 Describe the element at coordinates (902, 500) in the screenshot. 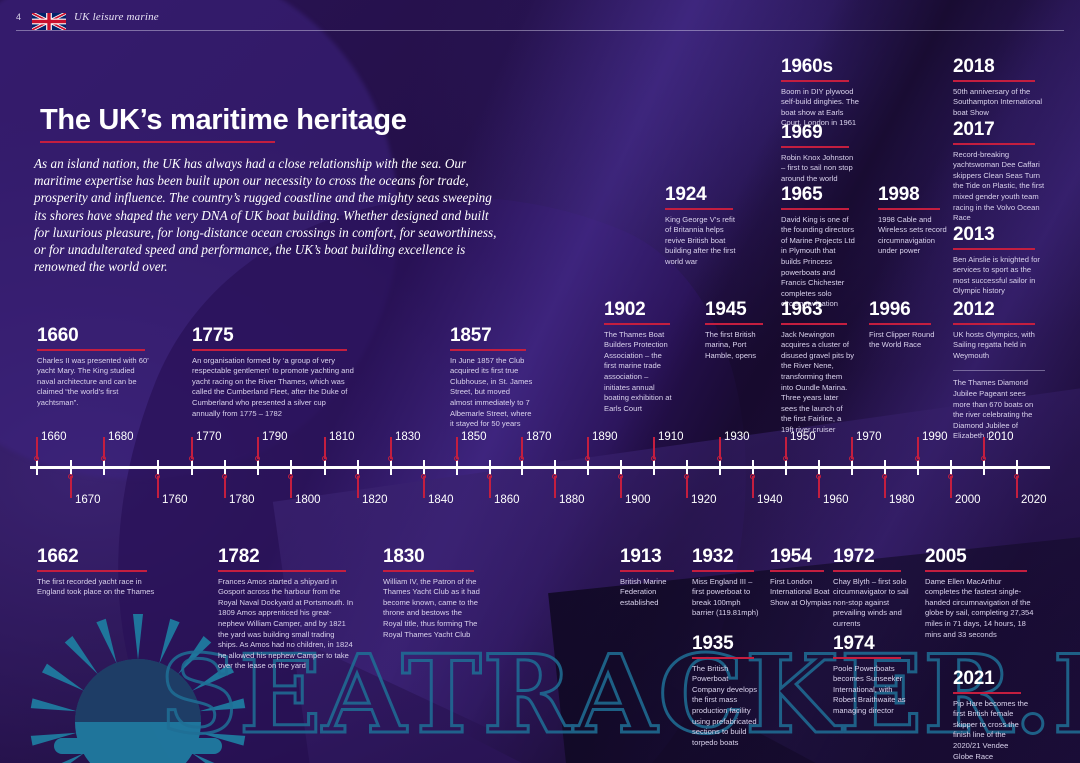

I see `axis-label-below: 1980` at that location.